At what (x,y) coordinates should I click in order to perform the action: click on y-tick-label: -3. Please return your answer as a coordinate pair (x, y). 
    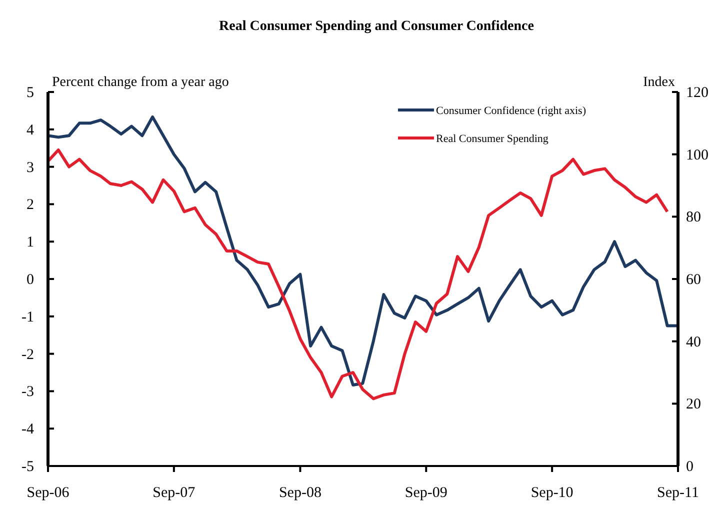
    Looking at the image, I should click on (28, 392).